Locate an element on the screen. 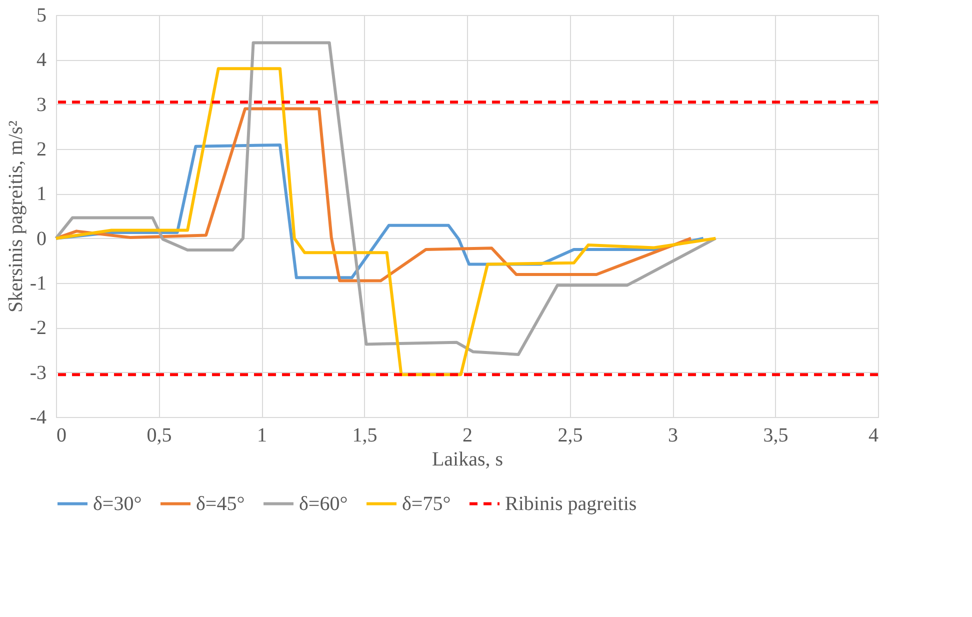 This screenshot has width=972, height=617. y-tick-label: 4 is located at coordinates (41, 60).